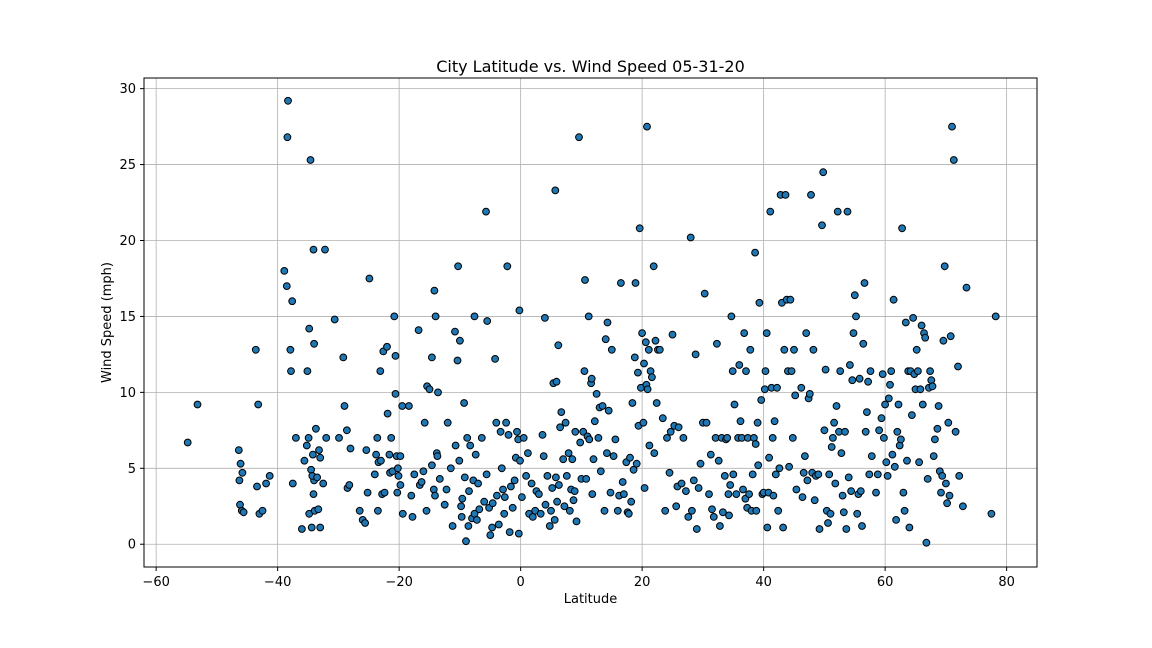  I want to click on x-tick-label: −20, so click(398, 582).